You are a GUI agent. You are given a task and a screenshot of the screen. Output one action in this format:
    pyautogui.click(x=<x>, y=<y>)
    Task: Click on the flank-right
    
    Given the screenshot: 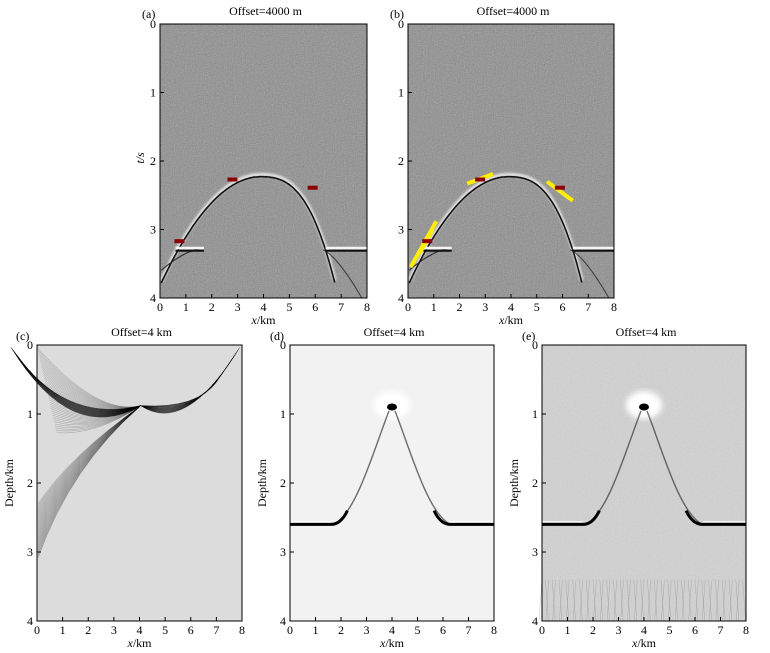 What is the action you would take?
    pyautogui.click(x=422, y=468)
    